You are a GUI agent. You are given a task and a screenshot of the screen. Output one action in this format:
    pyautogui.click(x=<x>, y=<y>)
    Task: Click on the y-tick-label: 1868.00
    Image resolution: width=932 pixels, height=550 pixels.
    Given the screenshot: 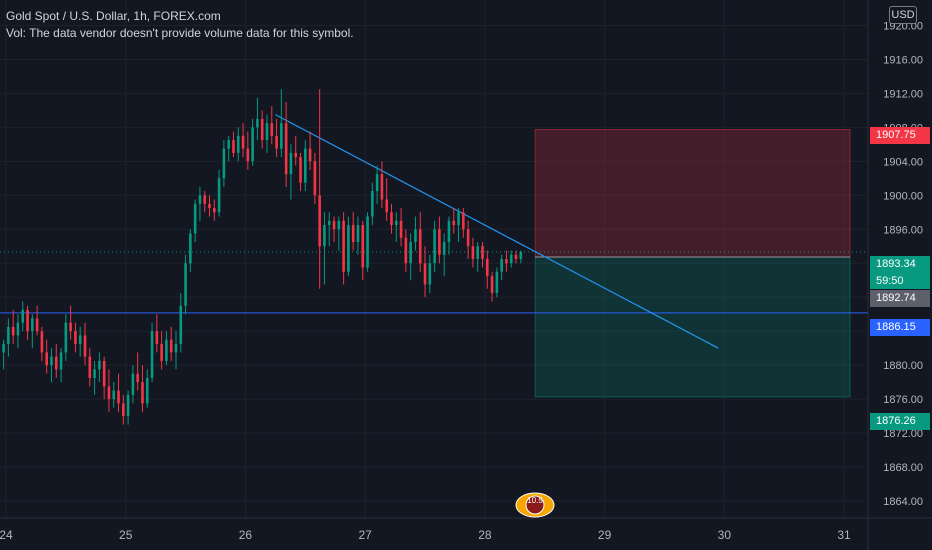 What is the action you would take?
    pyautogui.click(x=903, y=468)
    